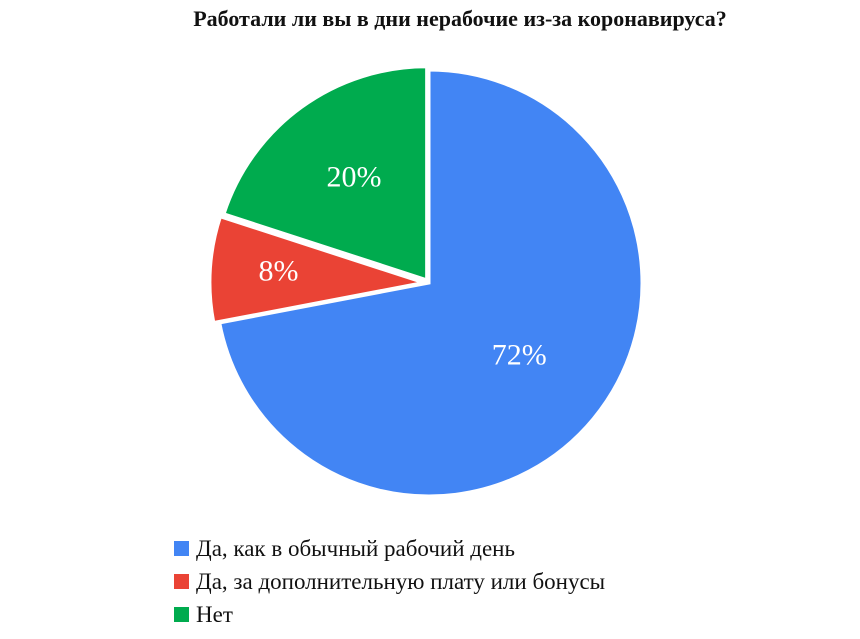 The height and width of the screenshot is (639, 860). What do you see at coordinates (181, 581) in the screenshot?
I see `legend-swatch-red` at bounding box center [181, 581].